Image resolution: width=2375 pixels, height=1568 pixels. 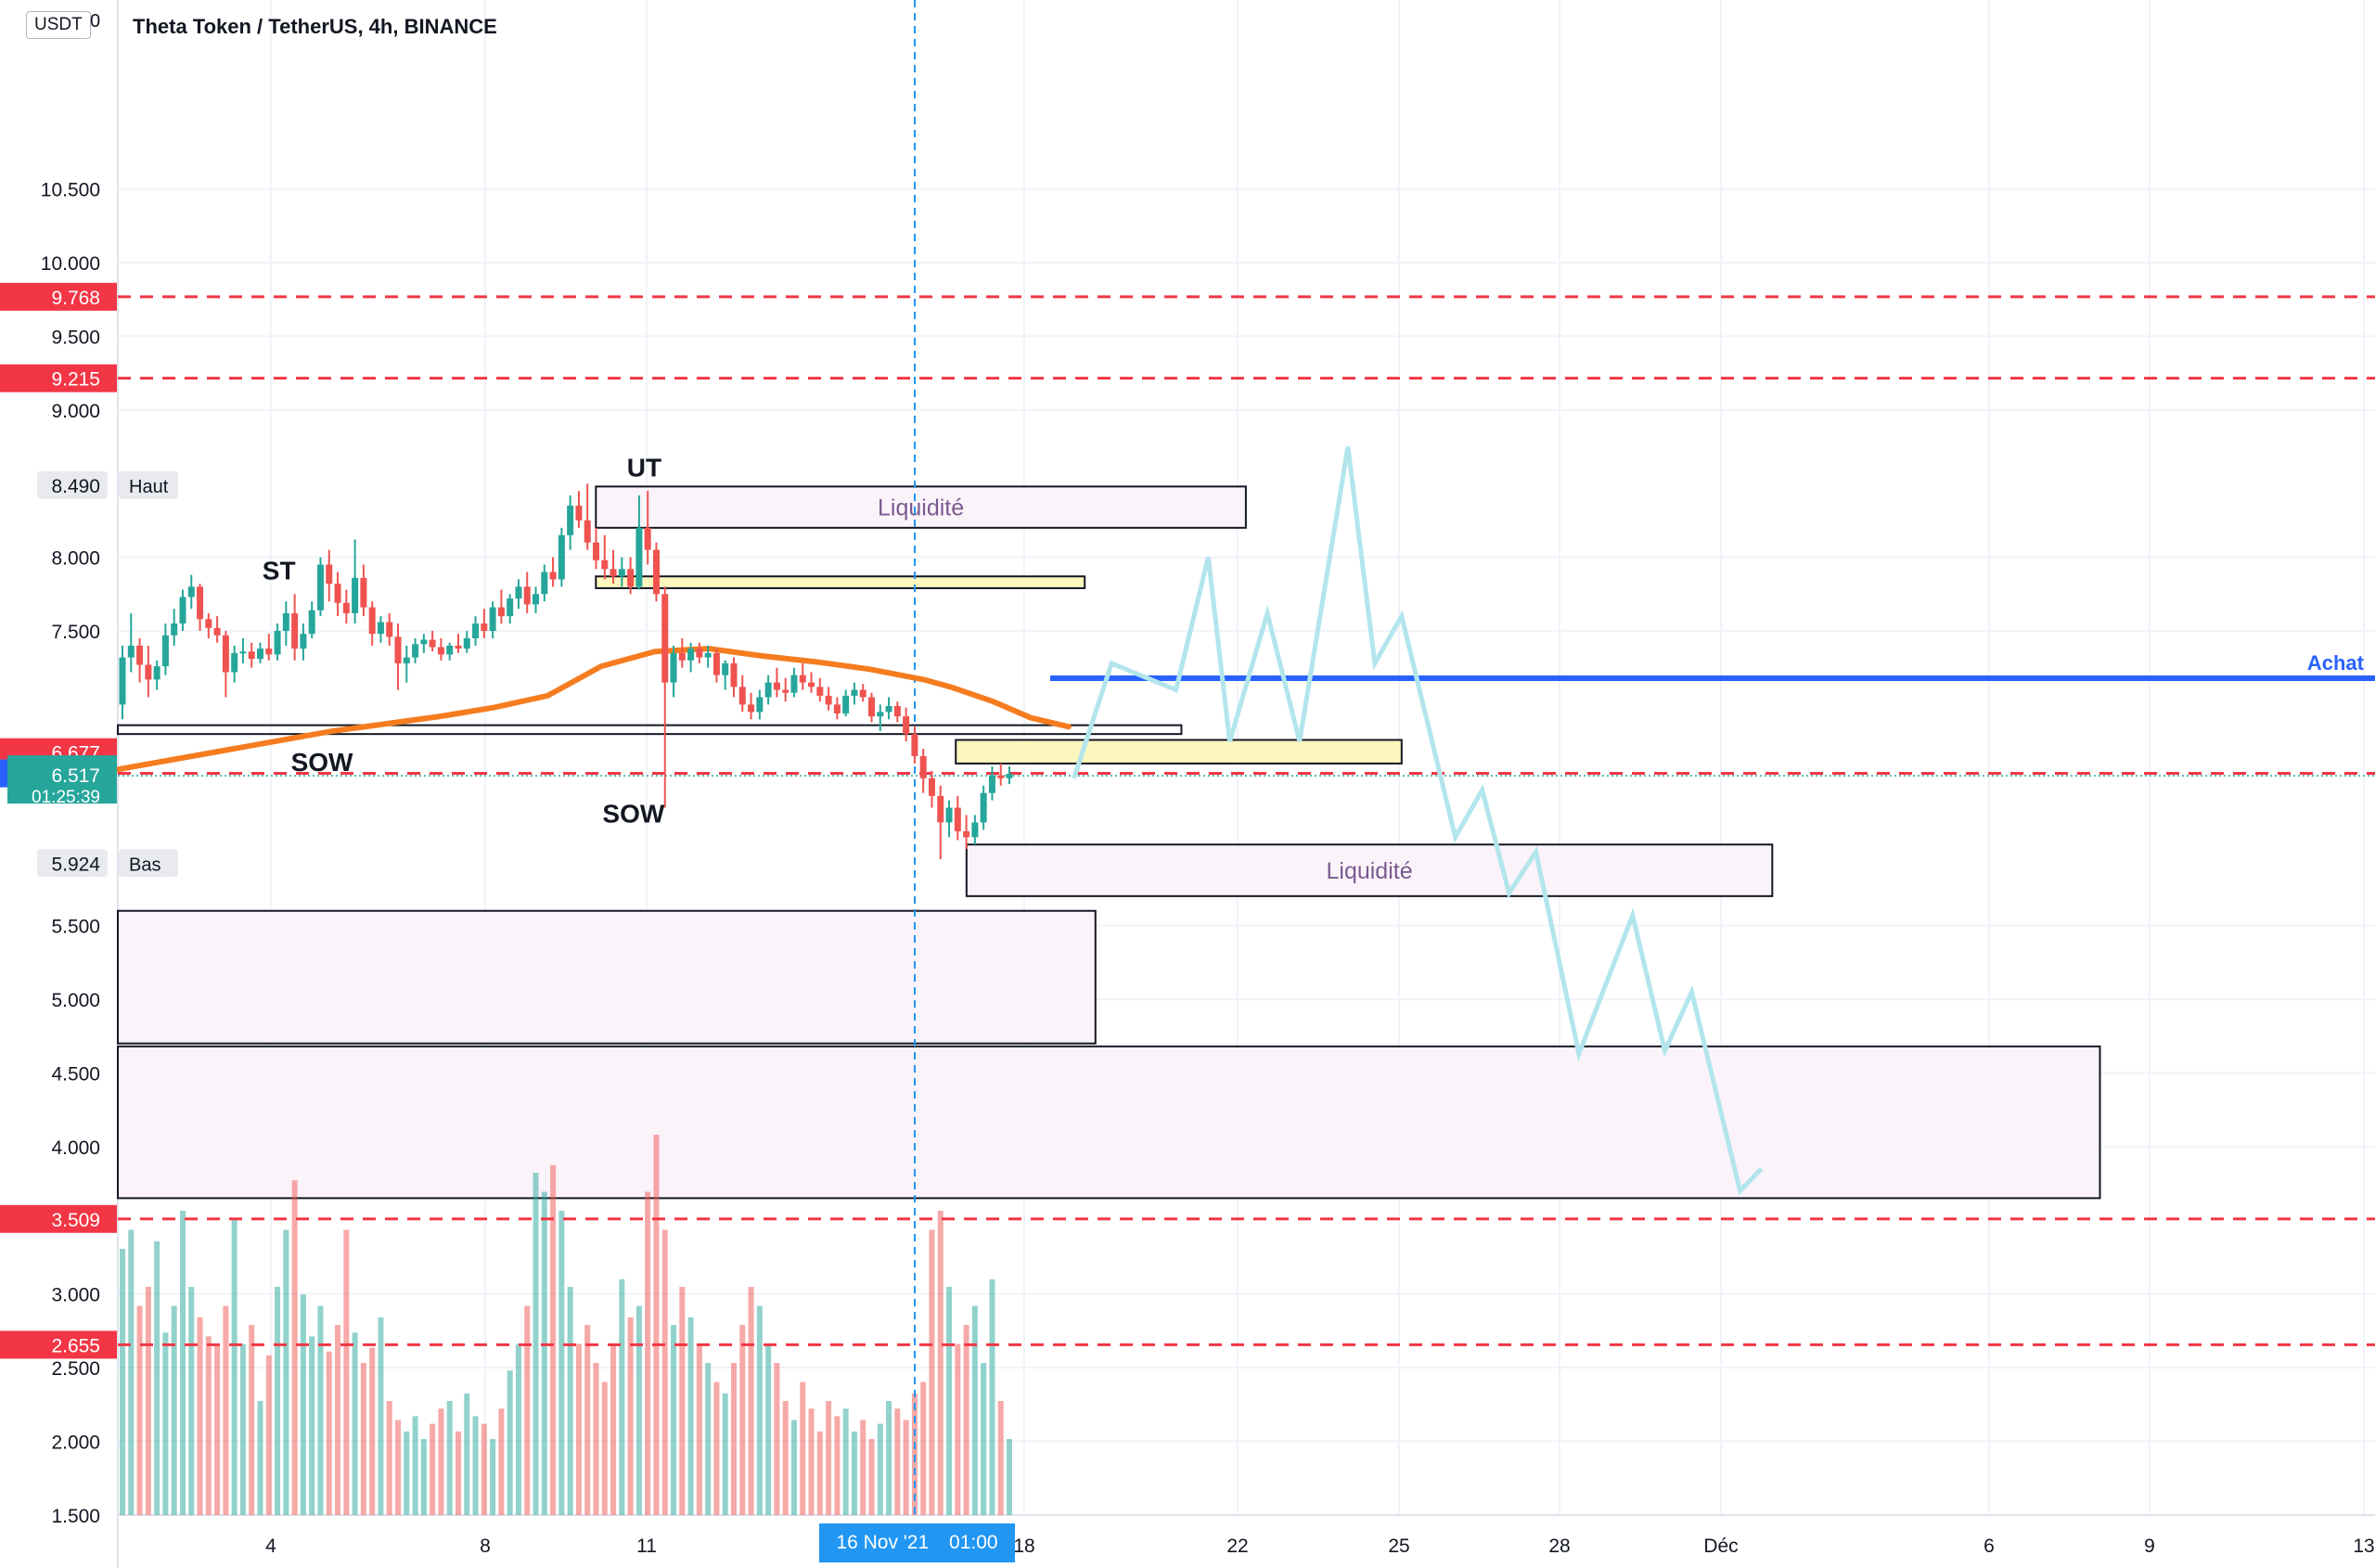 What do you see at coordinates (75, 1516) in the screenshot?
I see `y-tick-label: 1.500` at bounding box center [75, 1516].